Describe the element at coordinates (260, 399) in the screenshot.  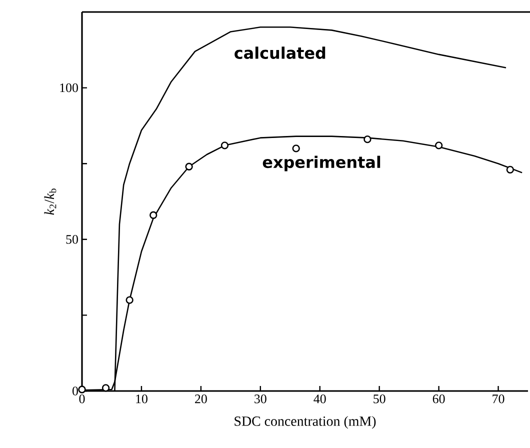
I see `x-tick-label: 30` at that location.